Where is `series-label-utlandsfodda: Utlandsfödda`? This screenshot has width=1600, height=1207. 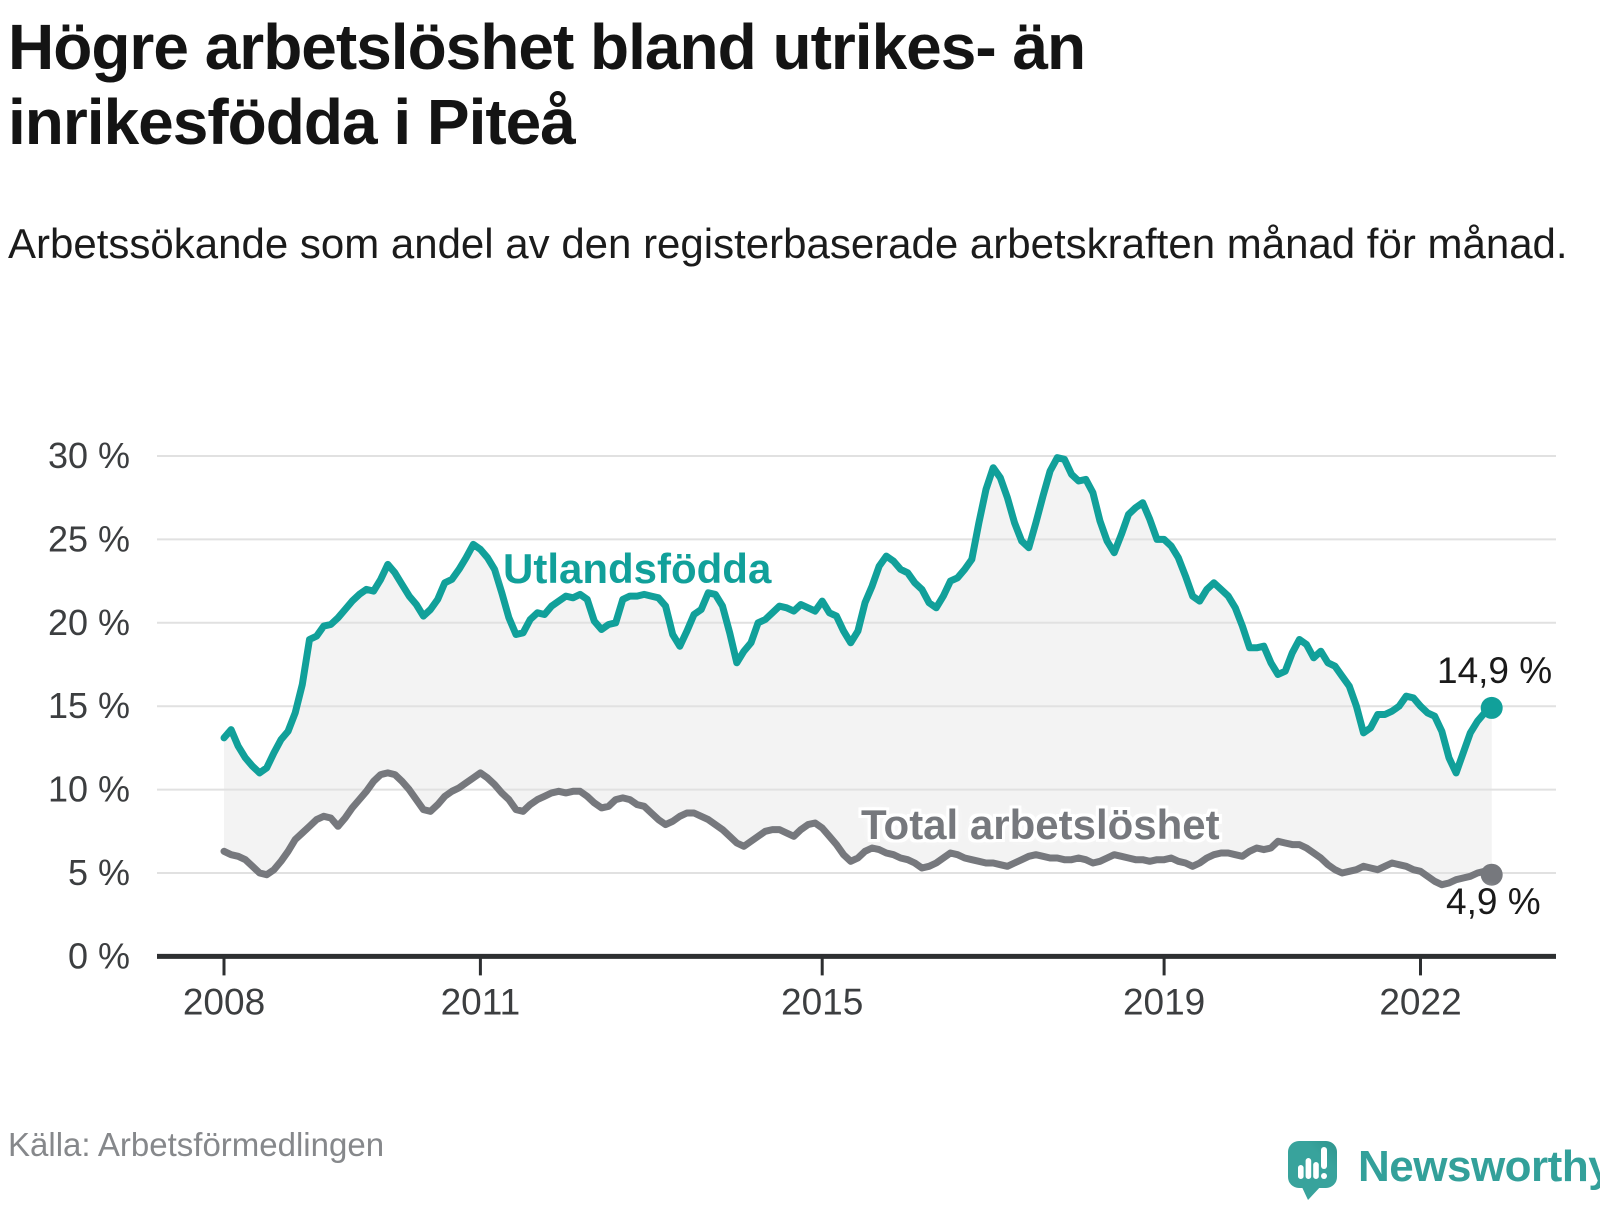 series-label-utlandsfodda: Utlandsfödda is located at coordinates (637, 568).